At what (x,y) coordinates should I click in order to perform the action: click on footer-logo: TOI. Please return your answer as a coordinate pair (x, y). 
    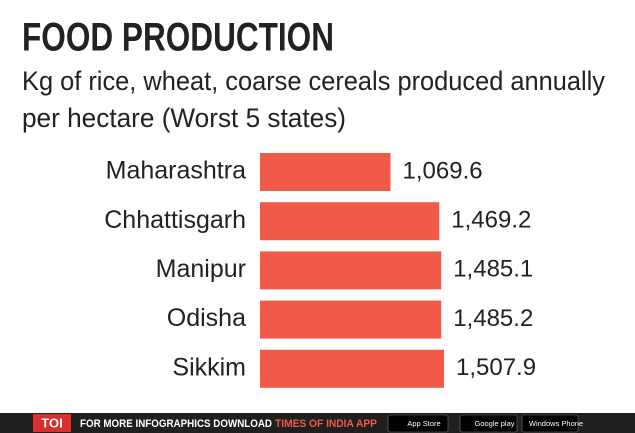
    Looking at the image, I should click on (51, 422).